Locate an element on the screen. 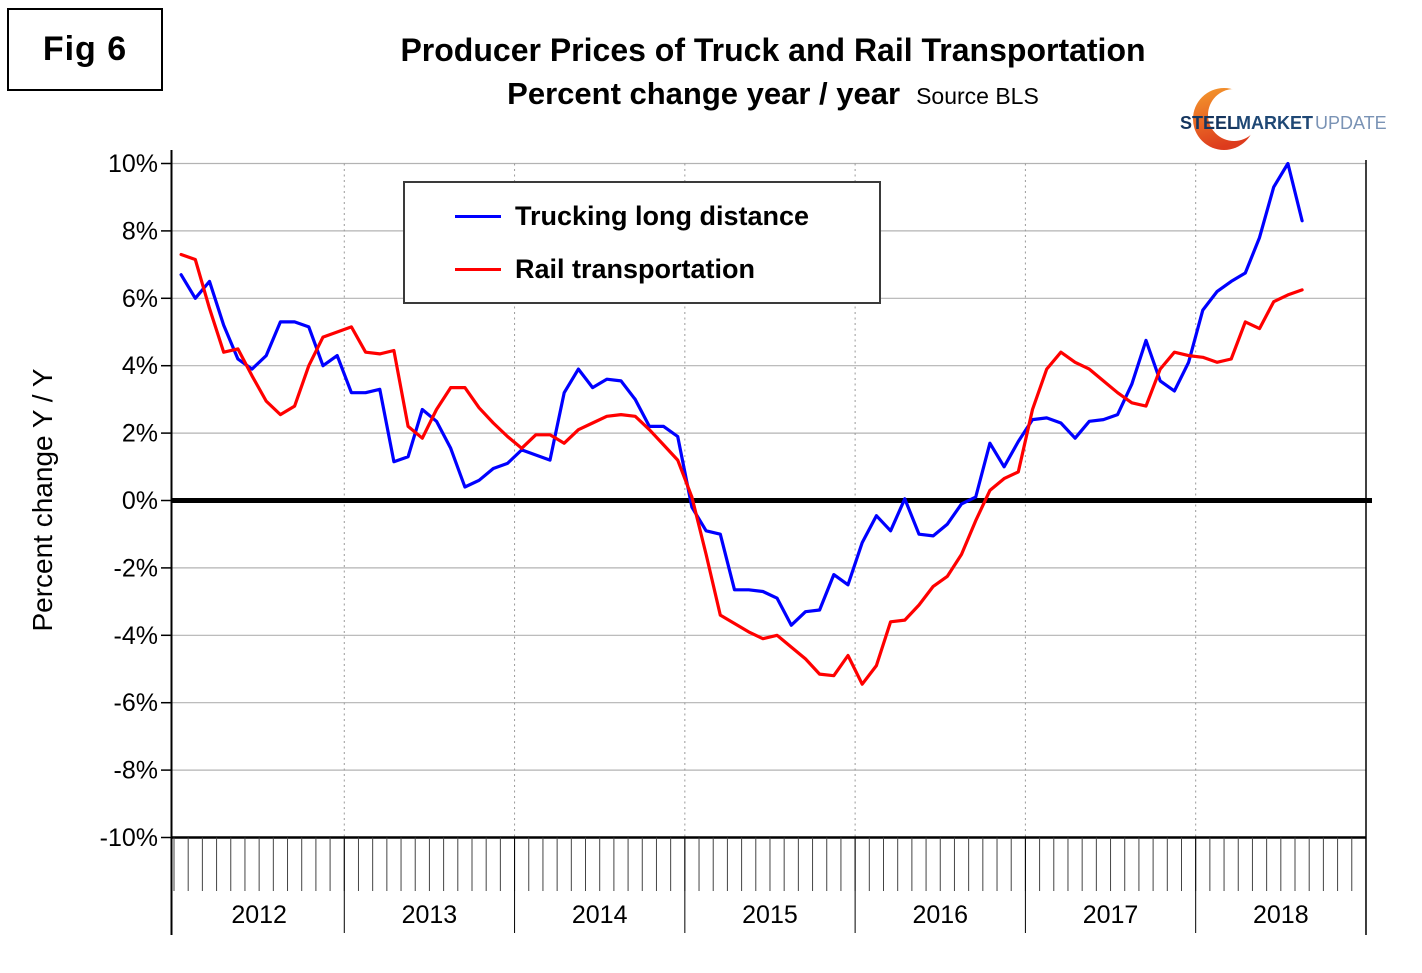  legend-item-rail: Rail transportation is located at coordinates (667, 269).